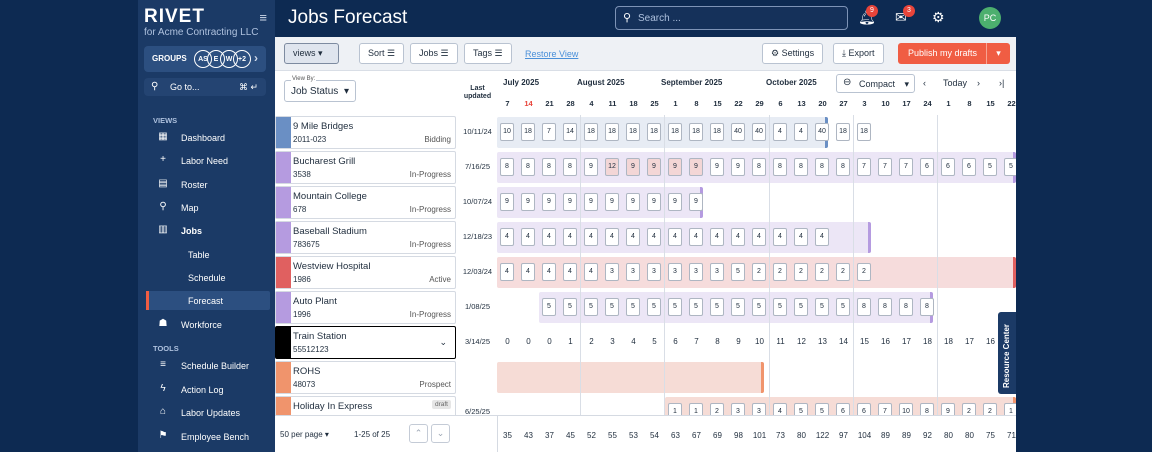  I want to click on forecast-cell: 14, so click(570, 132).